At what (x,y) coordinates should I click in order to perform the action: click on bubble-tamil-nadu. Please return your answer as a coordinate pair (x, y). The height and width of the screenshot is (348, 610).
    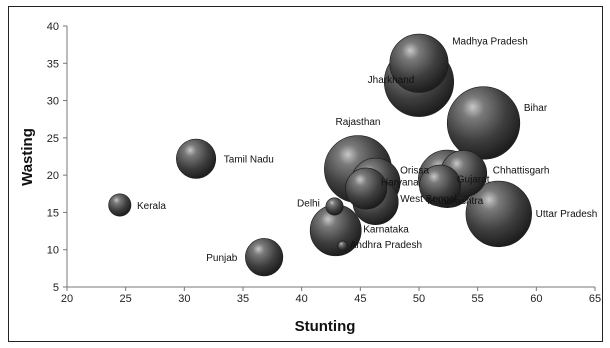
    Looking at the image, I should click on (196, 158).